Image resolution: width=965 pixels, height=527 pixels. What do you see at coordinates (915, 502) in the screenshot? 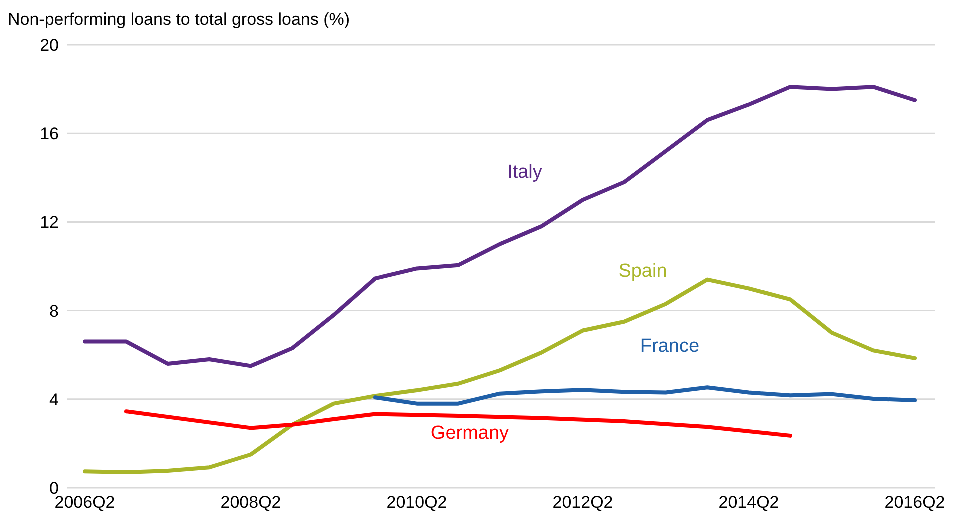
I see `x-tick-label: 2016Q2` at bounding box center [915, 502].